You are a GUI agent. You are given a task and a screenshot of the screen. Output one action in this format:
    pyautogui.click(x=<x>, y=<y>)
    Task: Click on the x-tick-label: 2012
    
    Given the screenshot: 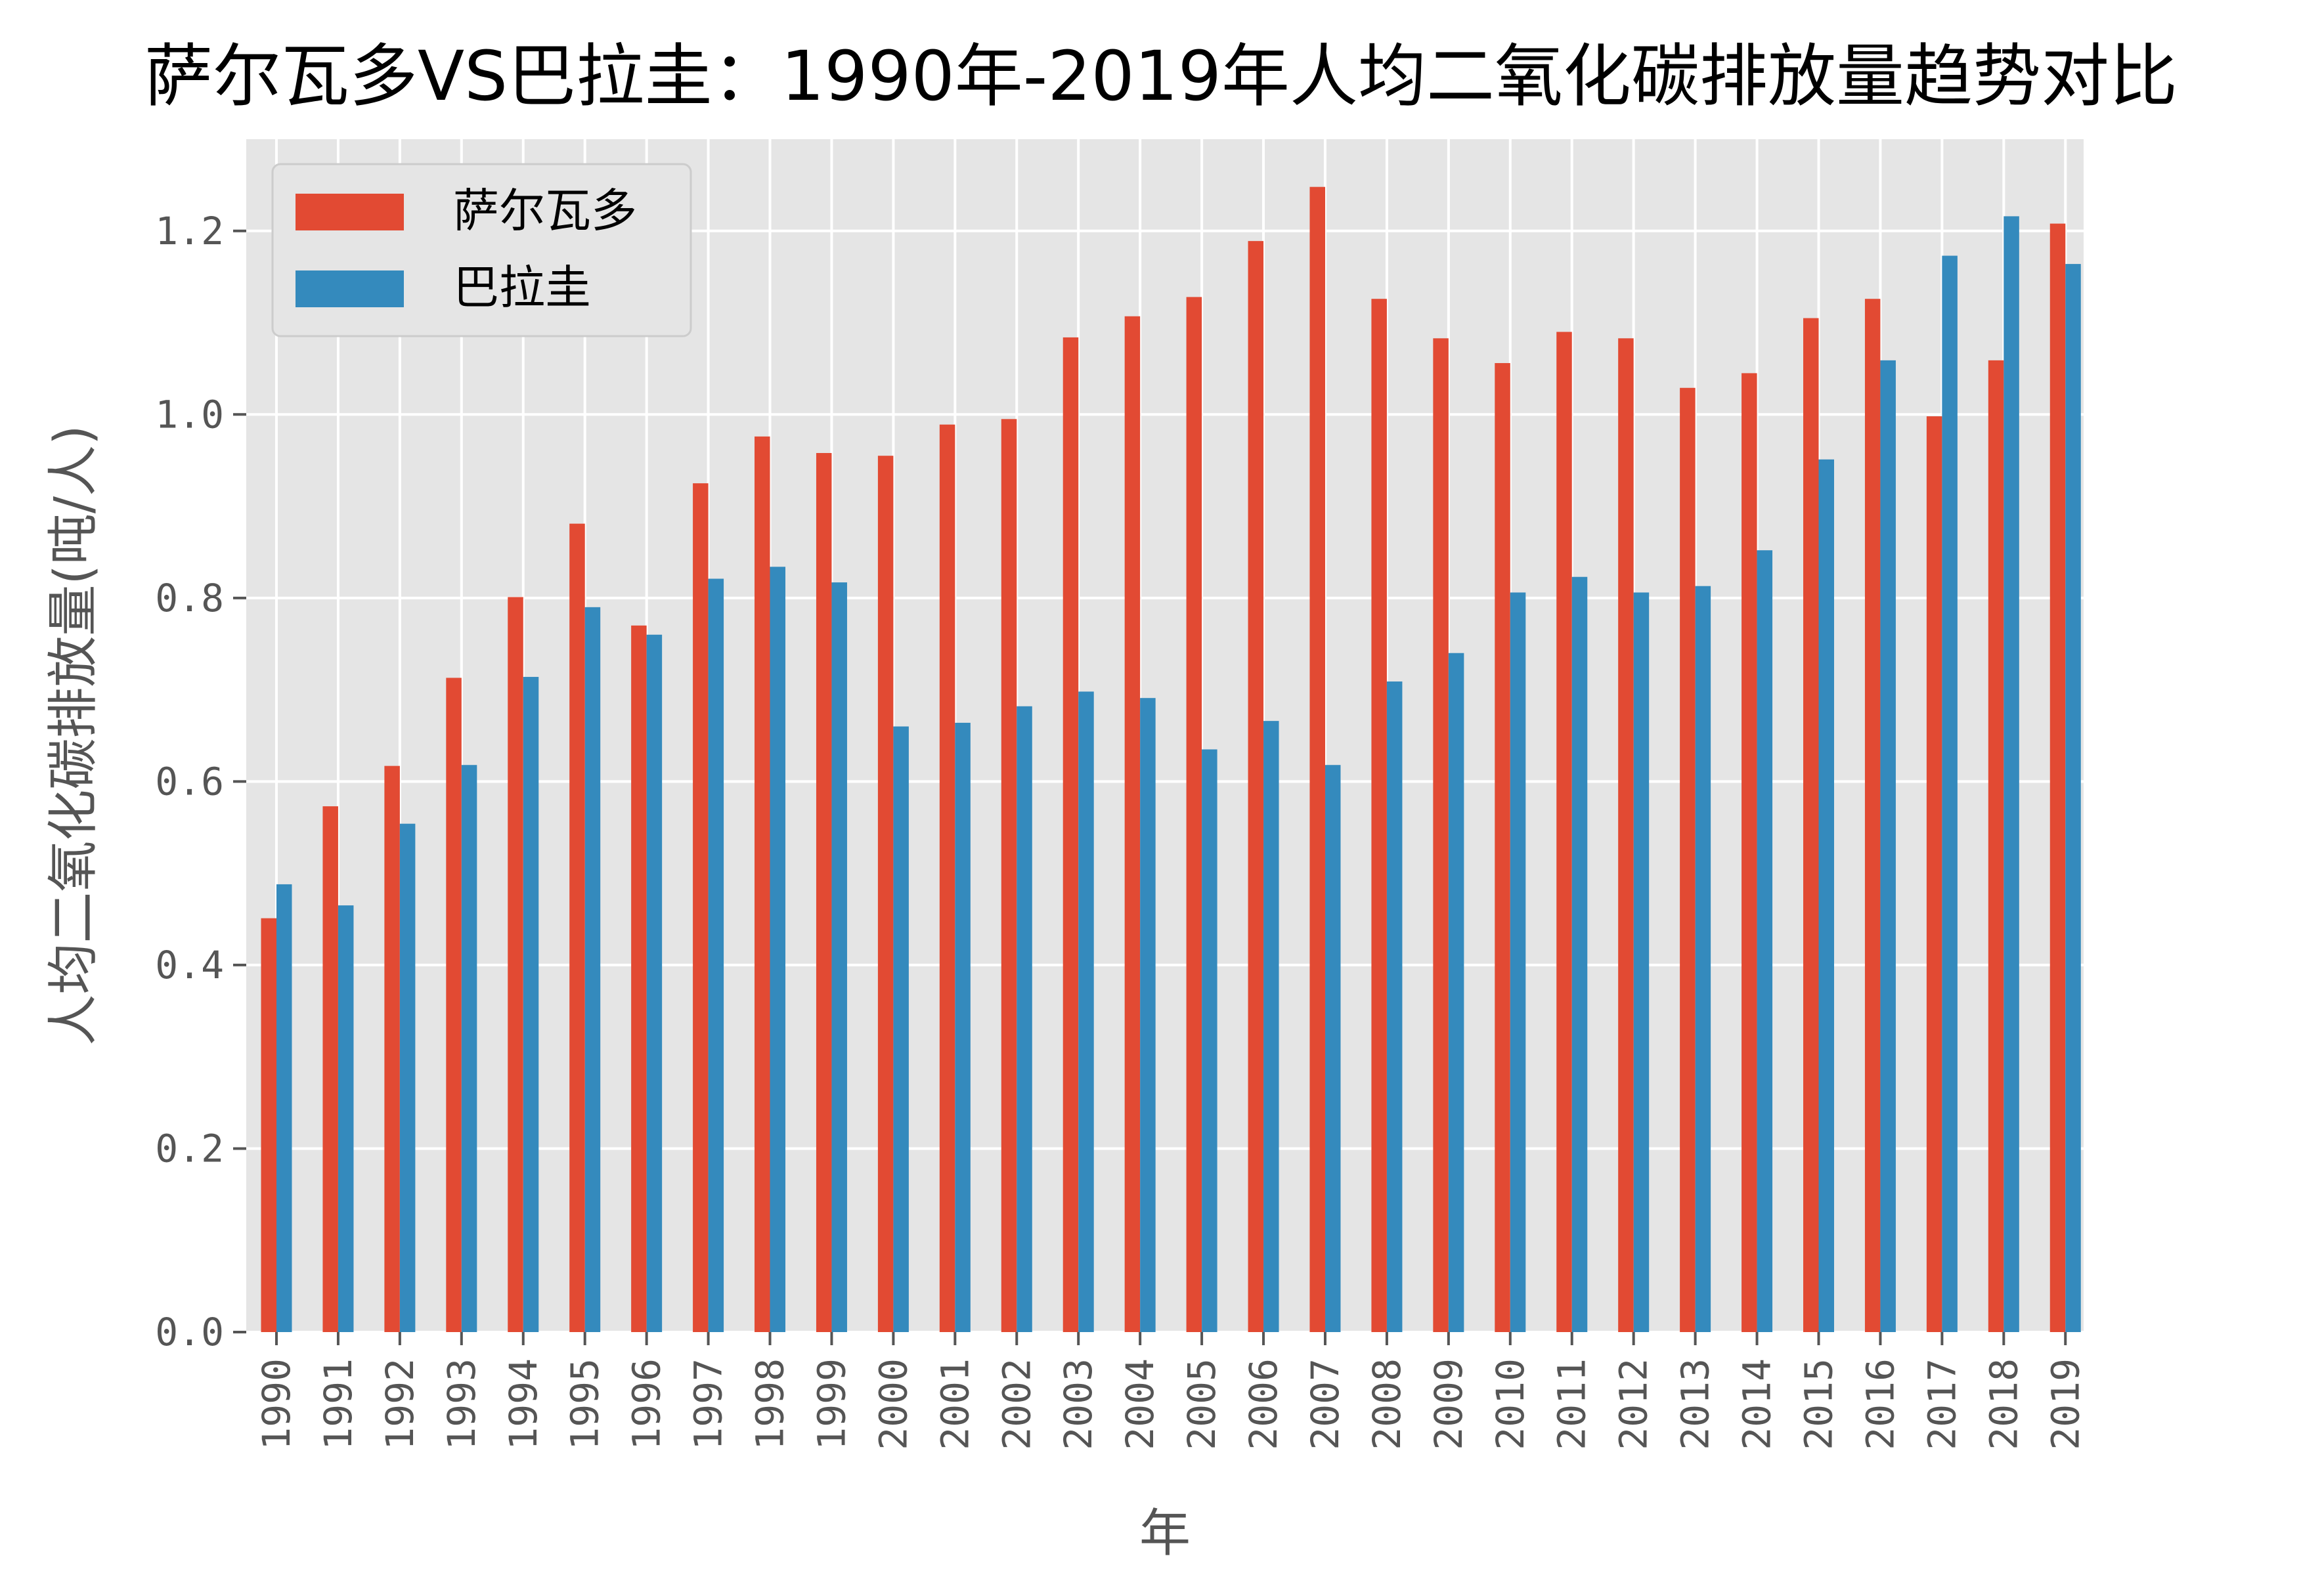 What is the action you would take?
    pyautogui.click(x=1633, y=1404)
    